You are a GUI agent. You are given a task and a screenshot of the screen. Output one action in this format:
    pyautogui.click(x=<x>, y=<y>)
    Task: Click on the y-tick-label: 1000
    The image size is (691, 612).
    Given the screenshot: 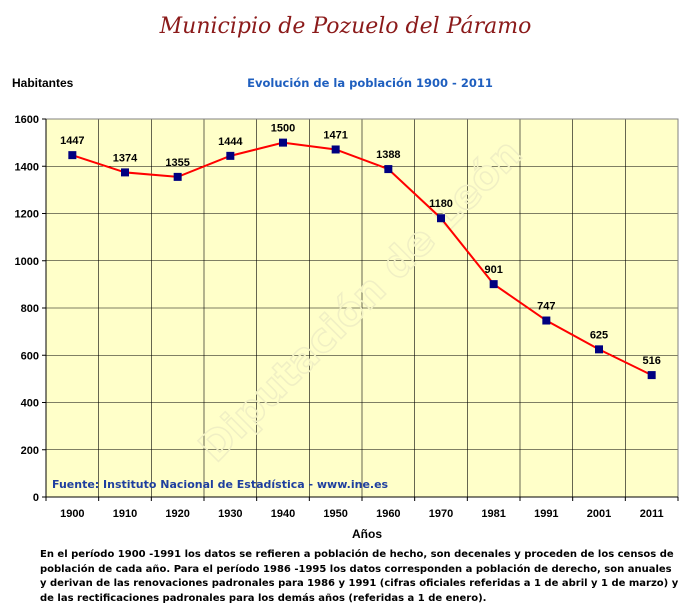 What is the action you would take?
    pyautogui.click(x=27, y=262)
    